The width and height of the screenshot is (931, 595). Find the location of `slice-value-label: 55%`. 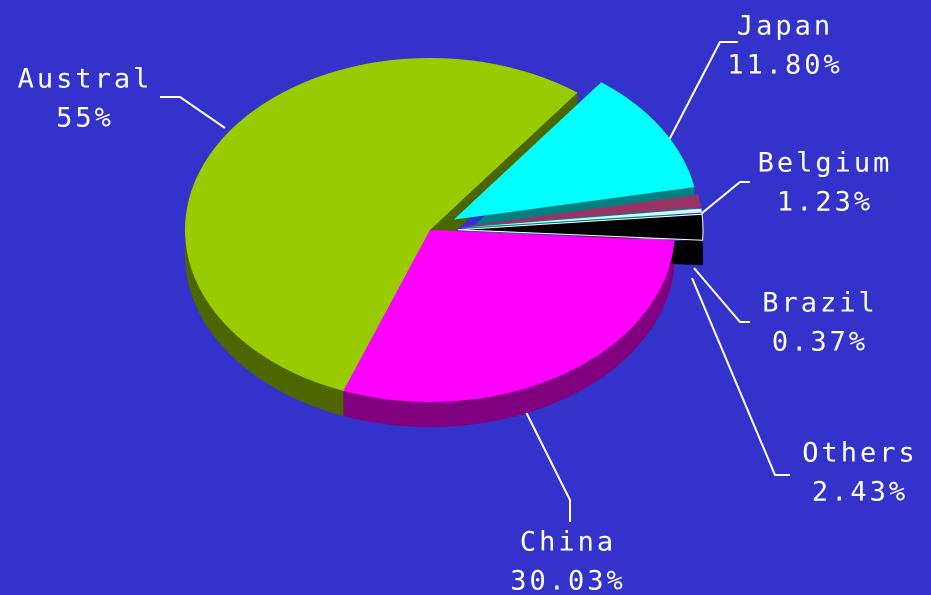

slice-value-label: 55% is located at coordinates (85, 118).